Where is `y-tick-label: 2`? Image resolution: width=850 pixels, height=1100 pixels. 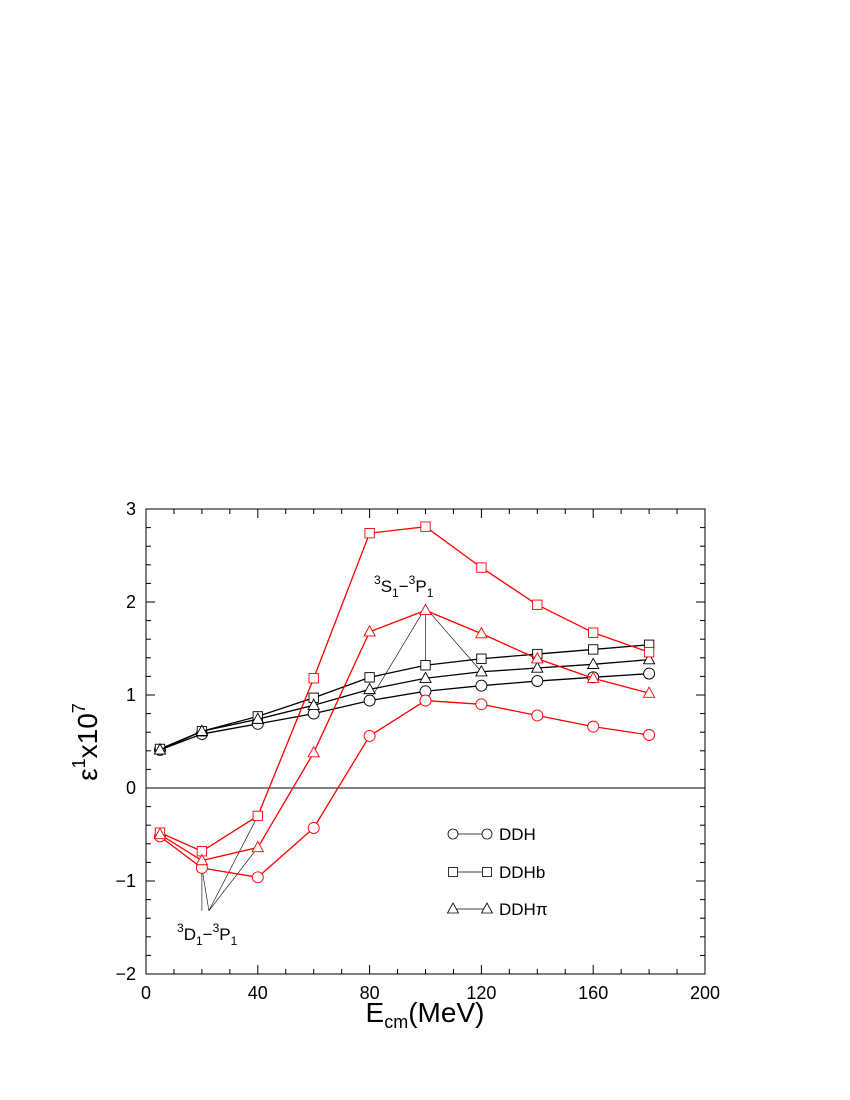
y-tick-label: 2 is located at coordinates (131, 602).